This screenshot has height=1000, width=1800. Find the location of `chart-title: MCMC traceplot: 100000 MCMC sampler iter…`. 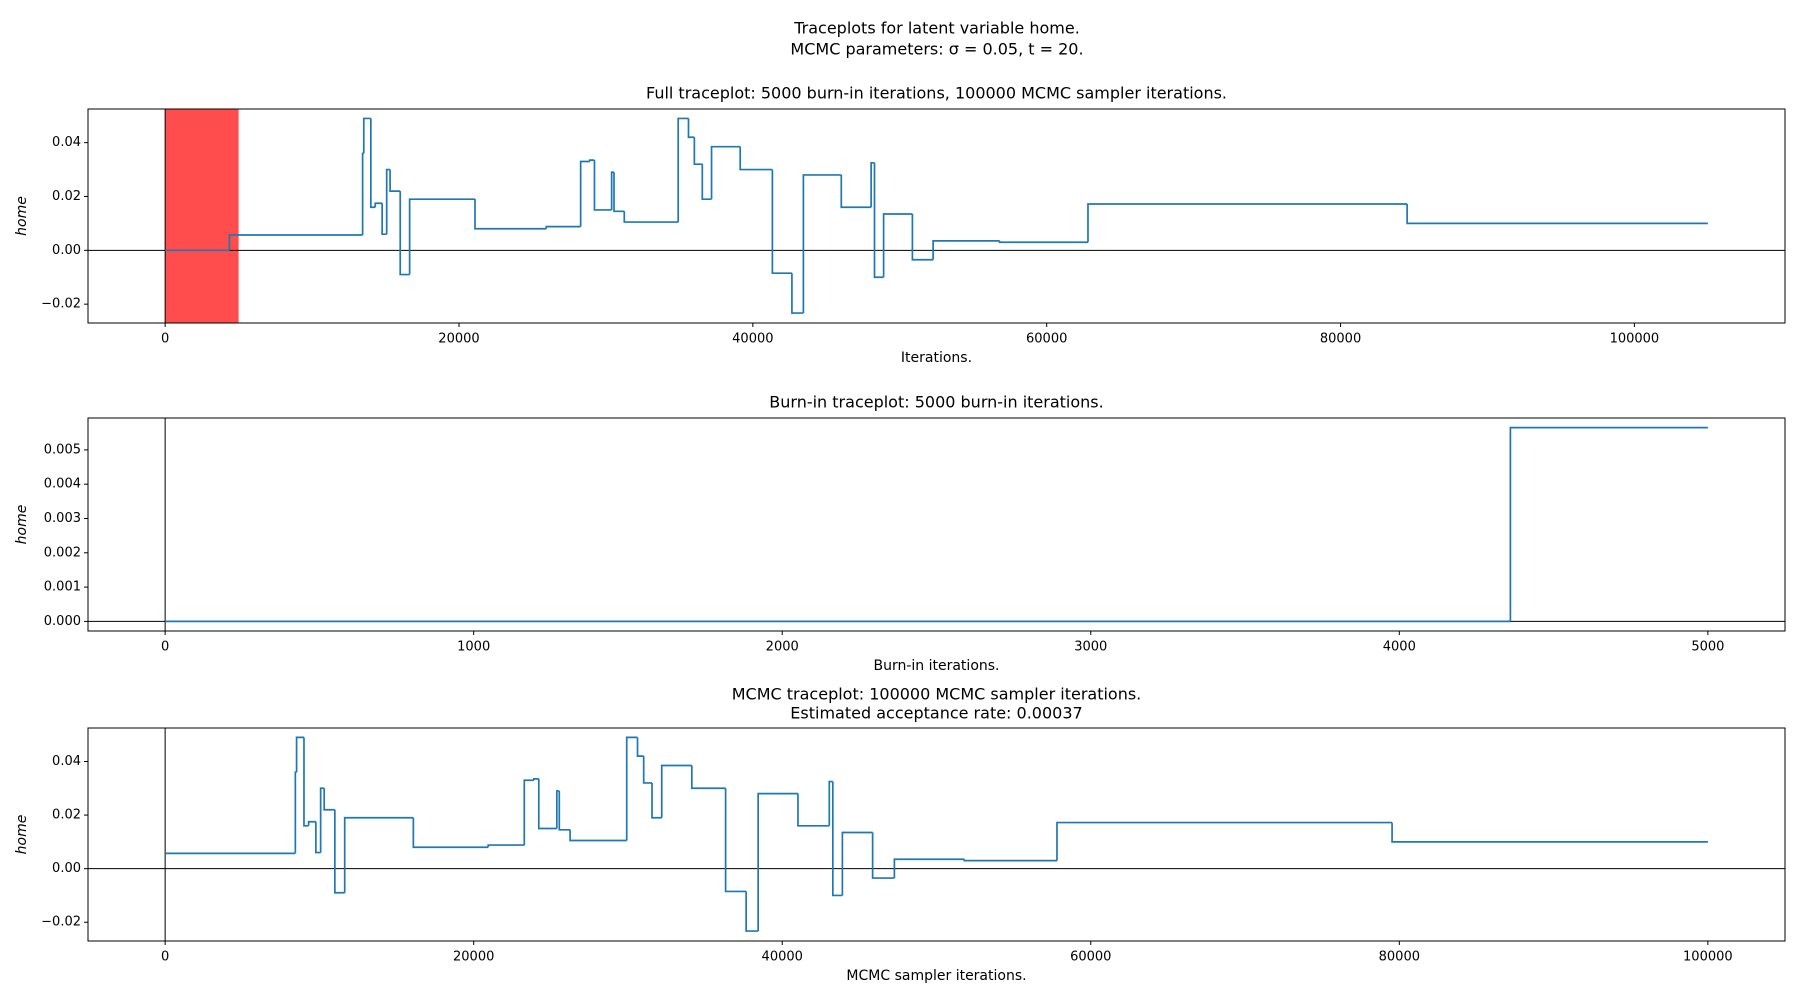

chart-title: MCMC traceplot: 100000 MCMC sampler iter… is located at coordinates (937, 694).